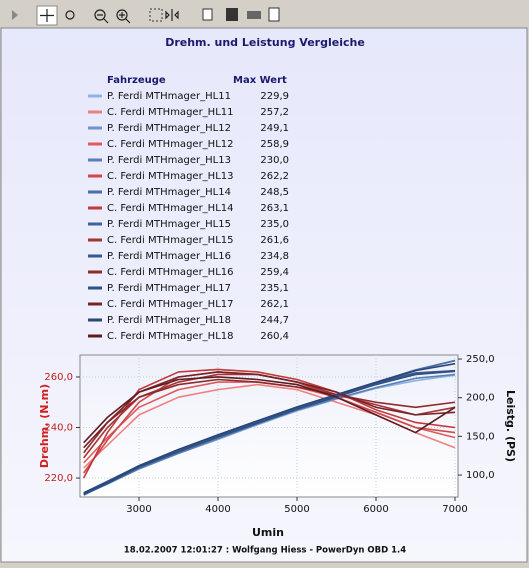 The image size is (529, 568). I want to click on legend-label: C. Ferdi MTHmager_HL11, so click(170, 112).